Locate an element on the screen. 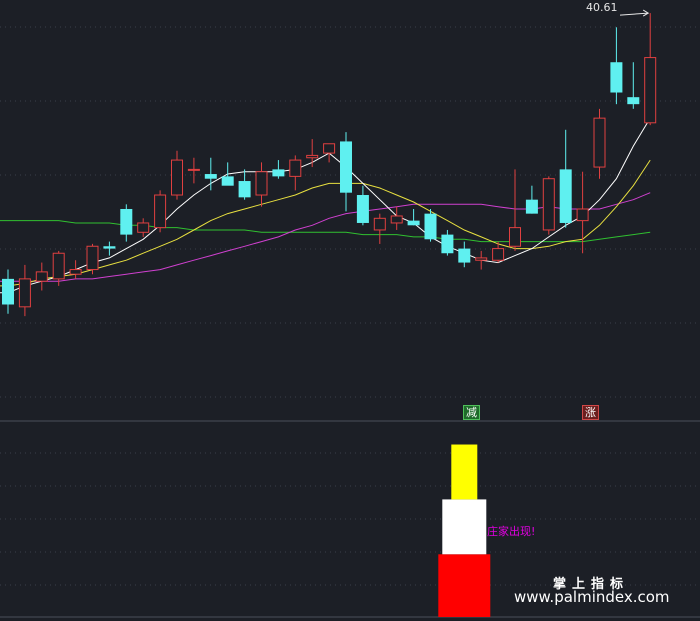  reduce-signal-tag: 减 is located at coordinates (471, 412).